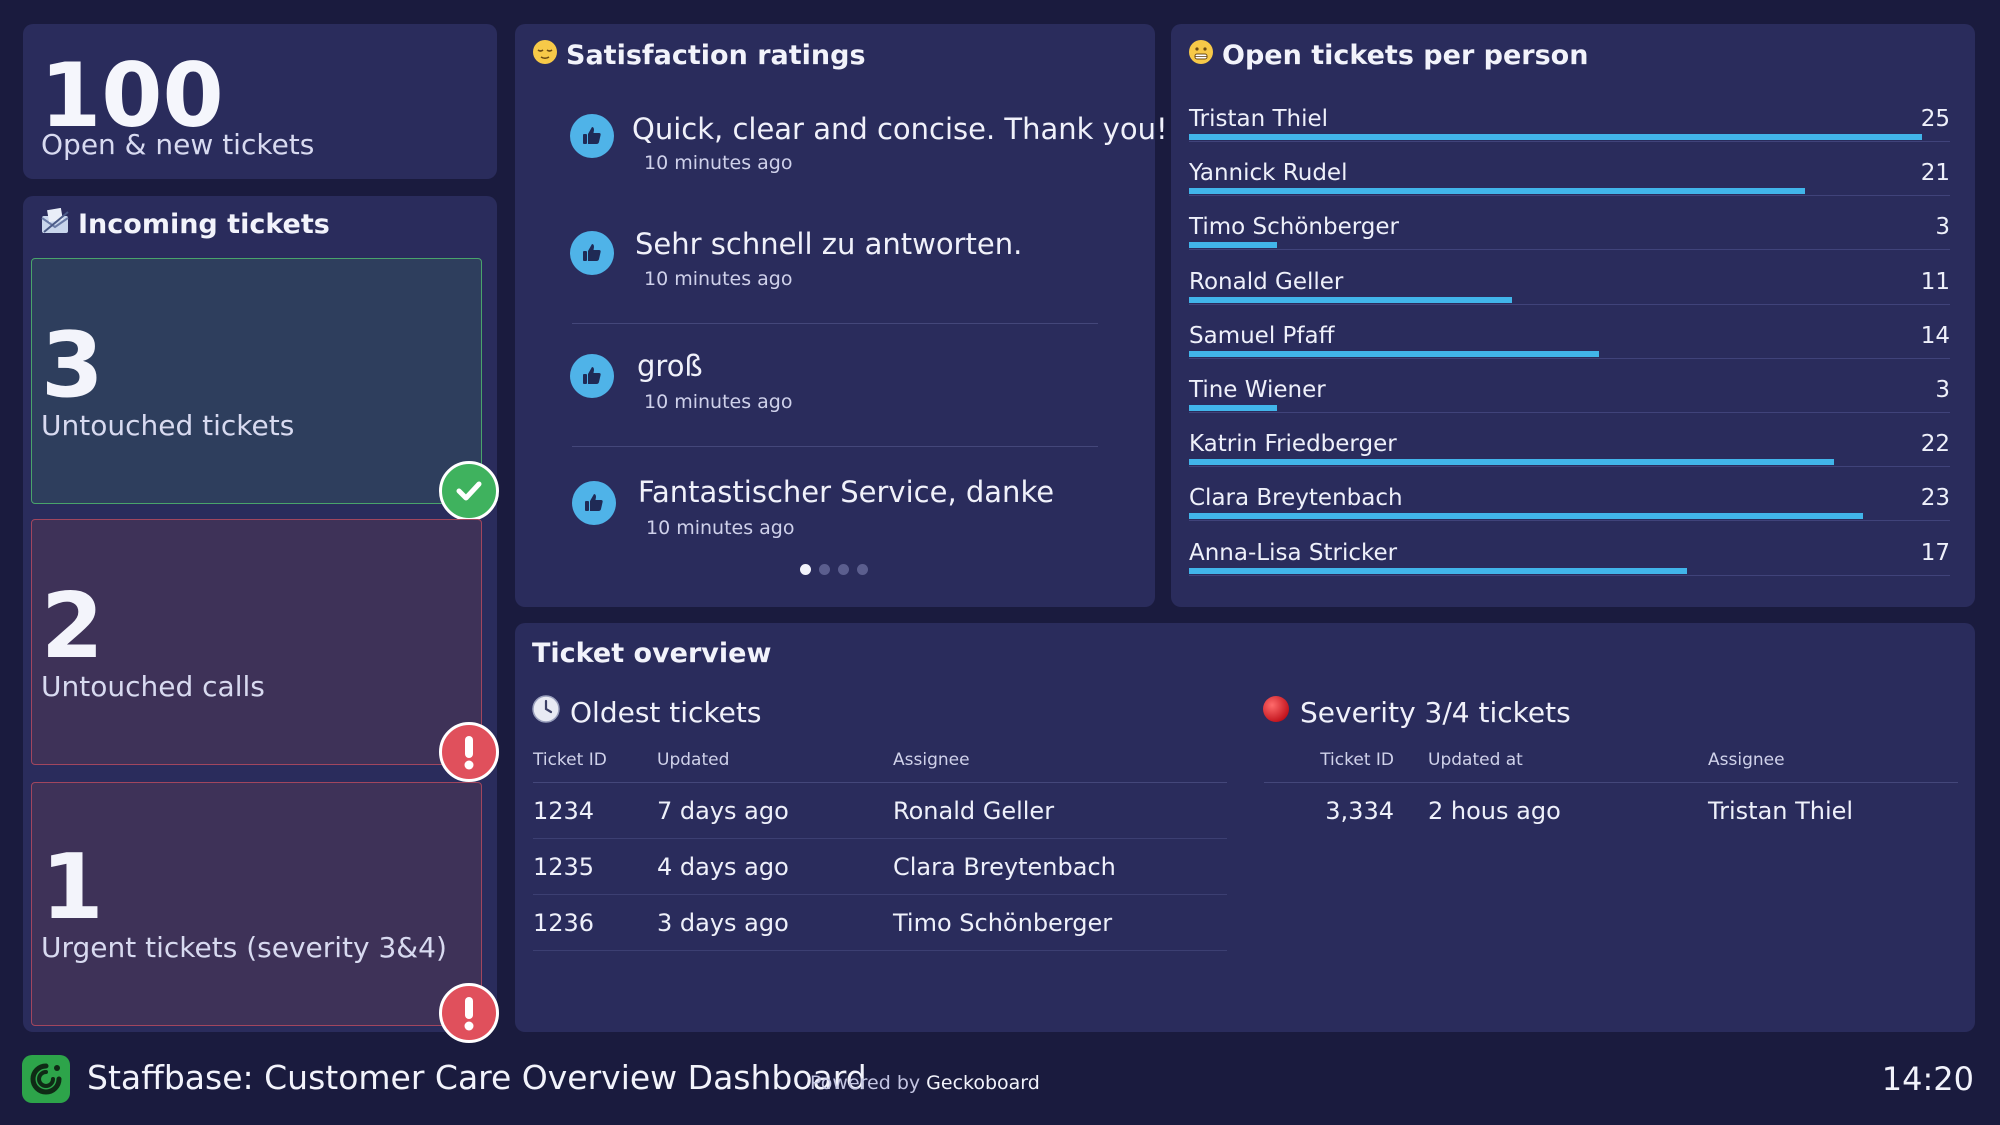 This screenshot has height=1125, width=2000. Describe the element at coordinates (1935, 335) in the screenshot. I see `person-ticket-count: 14` at that location.